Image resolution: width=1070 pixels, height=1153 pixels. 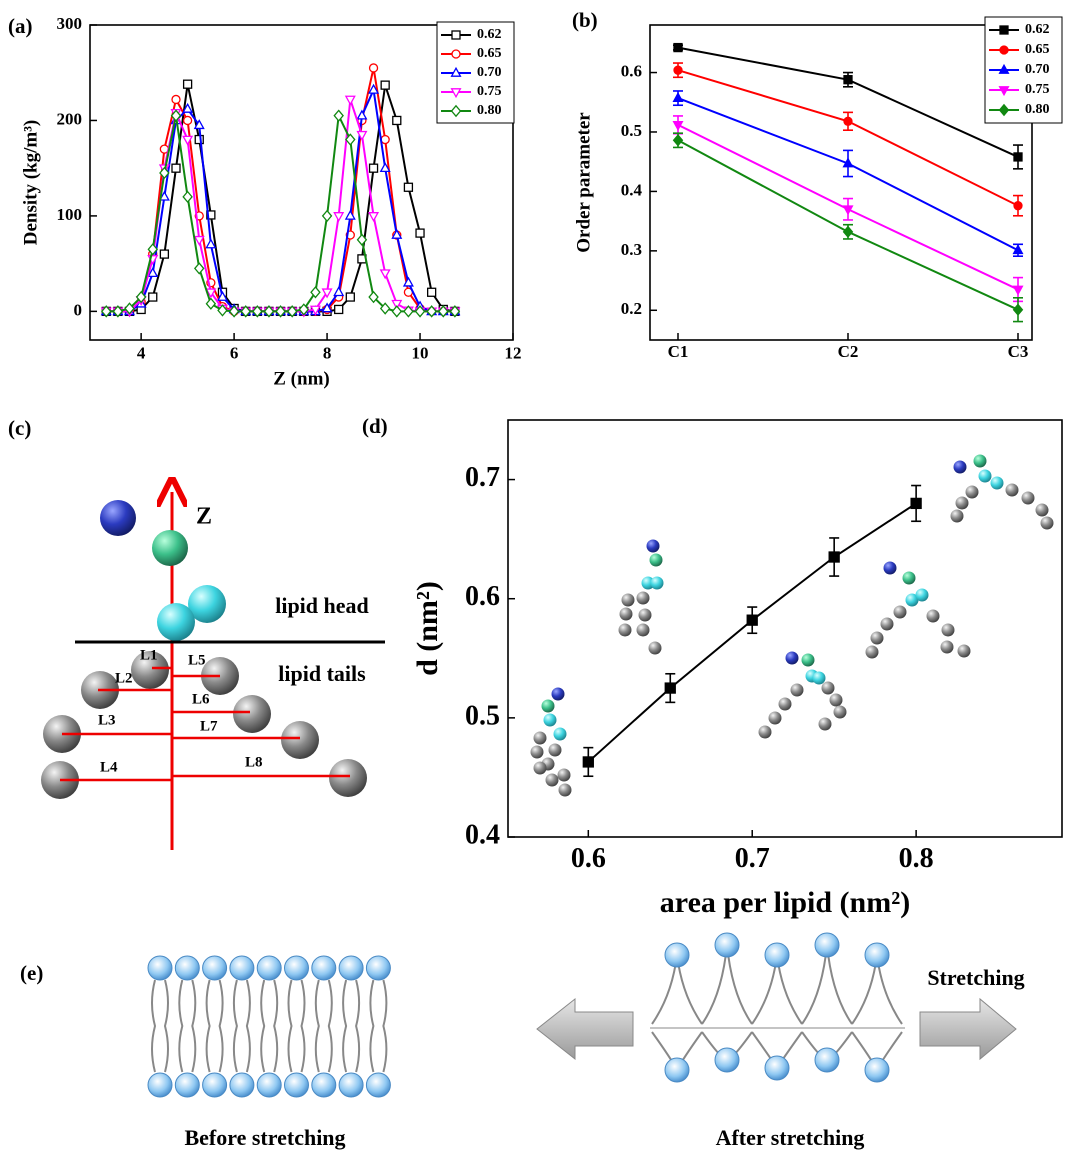 What do you see at coordinates (585, 20) in the screenshot?
I see `panel-label: (b)` at bounding box center [585, 20].